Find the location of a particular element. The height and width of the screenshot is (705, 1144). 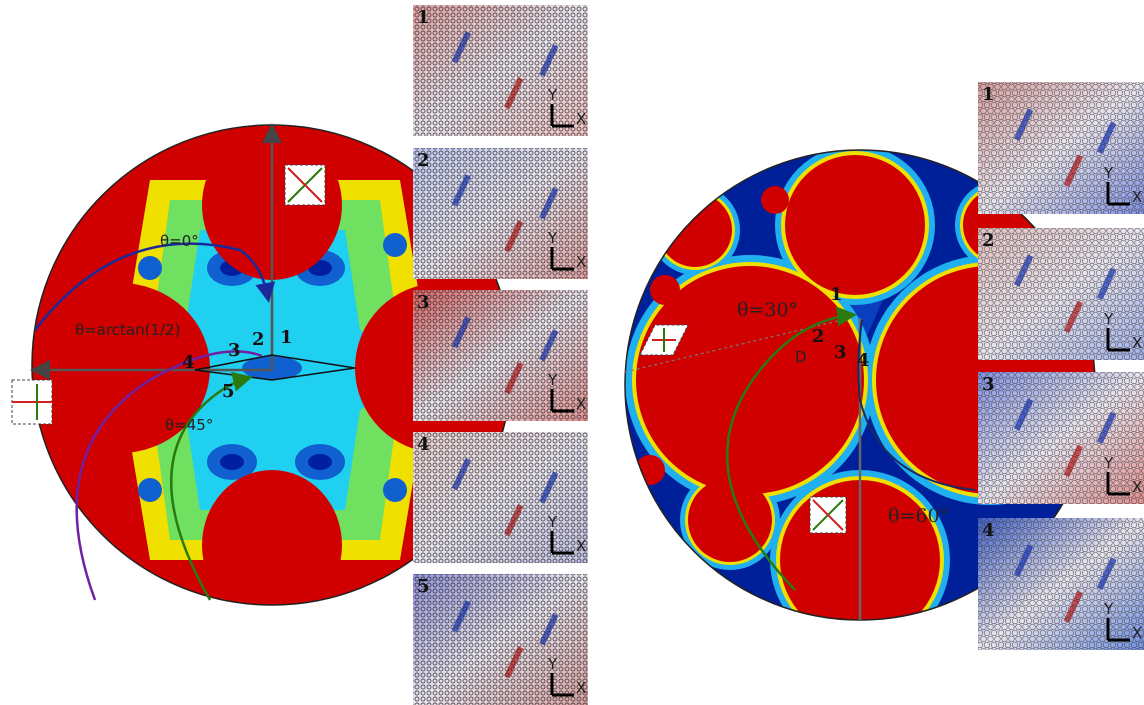

snapshot-panel: 5 YX is located at coordinates (500, 639).